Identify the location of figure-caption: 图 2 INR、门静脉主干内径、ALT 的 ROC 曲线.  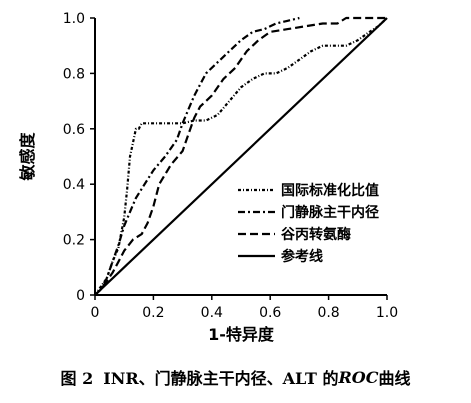
(235, 377).